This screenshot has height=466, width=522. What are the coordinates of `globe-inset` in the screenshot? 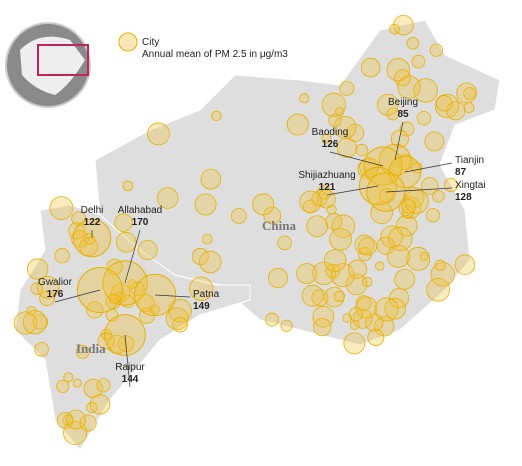 It's located at (48, 65).